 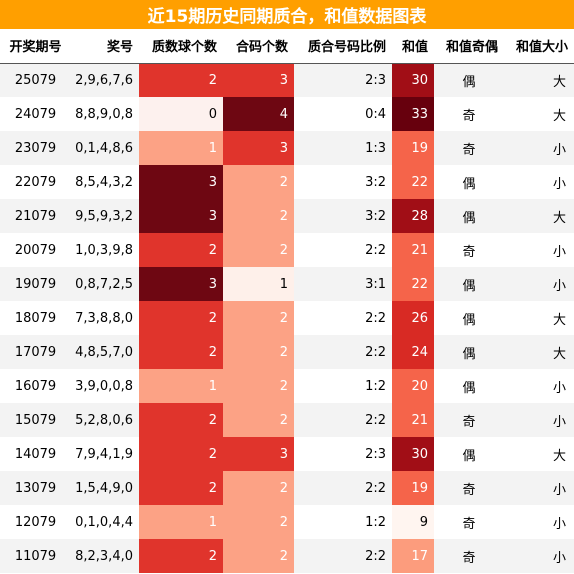 I want to click on table-row: 15079 5,2,8,0,6 2 2 2:2 21 奇小, so click(x=287, y=420).